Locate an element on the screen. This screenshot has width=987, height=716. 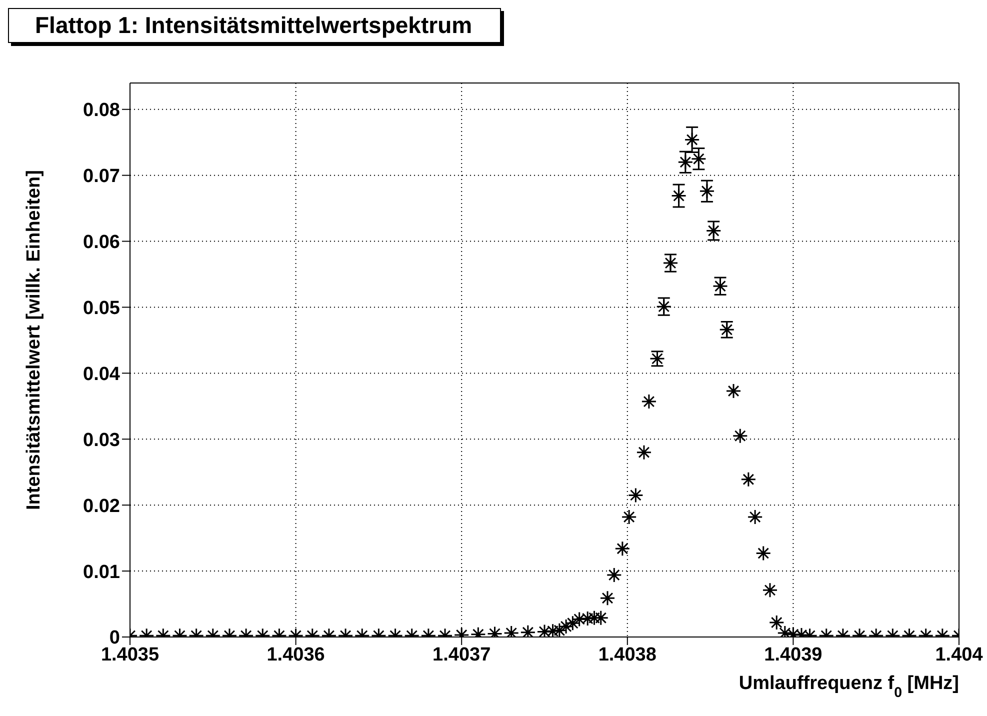
x-tick-label: 1.4036 is located at coordinates (295, 655).